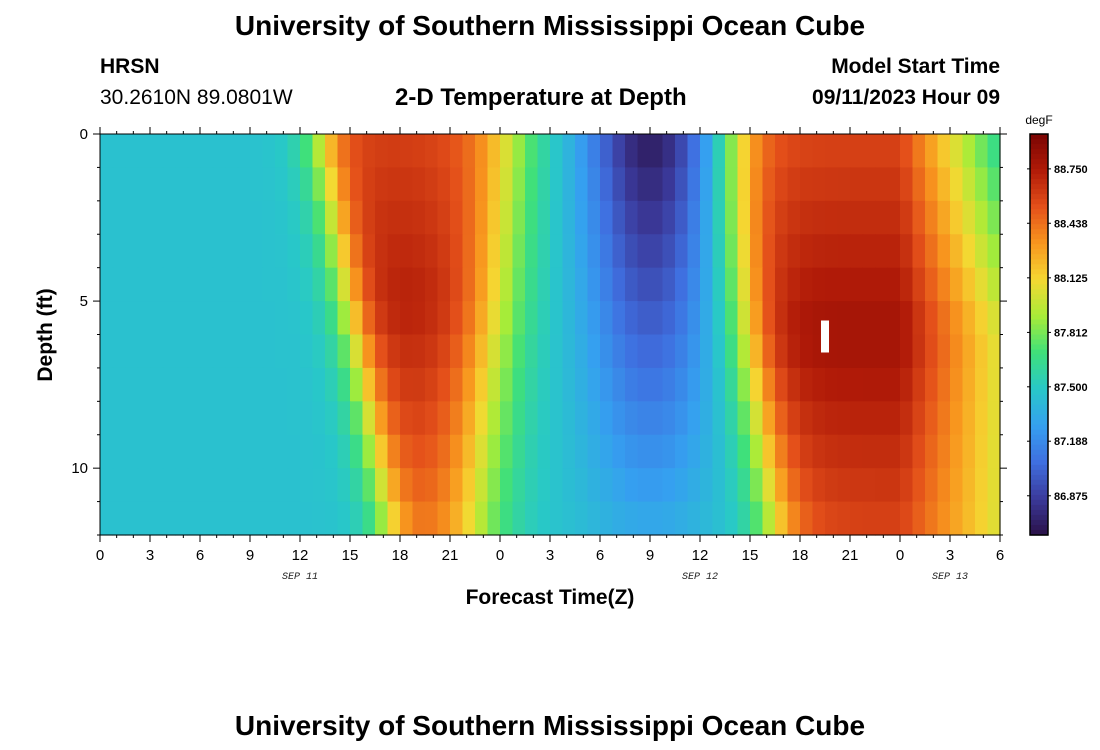  Describe the element at coordinates (150, 555) in the screenshot. I see `x-tick-label: 3` at that location.